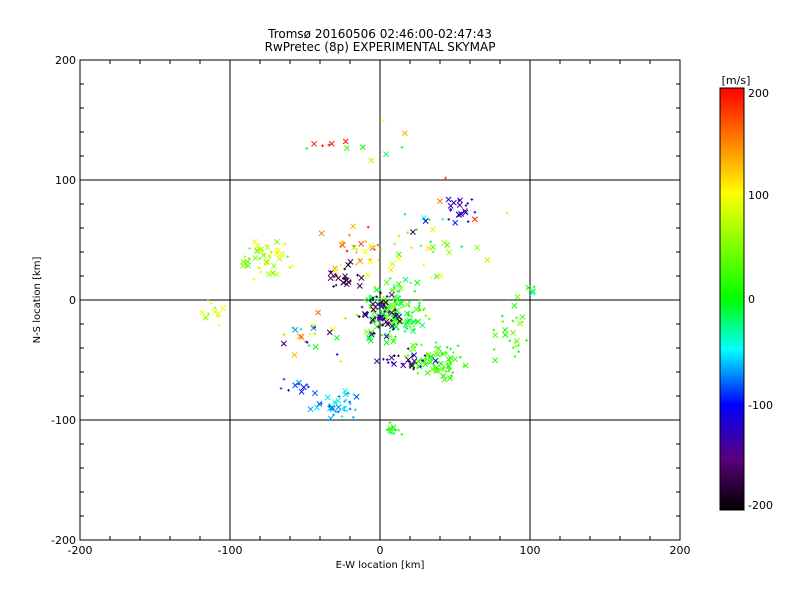  Describe the element at coordinates (380, 550) in the screenshot. I see `x-tick-label-2: 0` at that location.